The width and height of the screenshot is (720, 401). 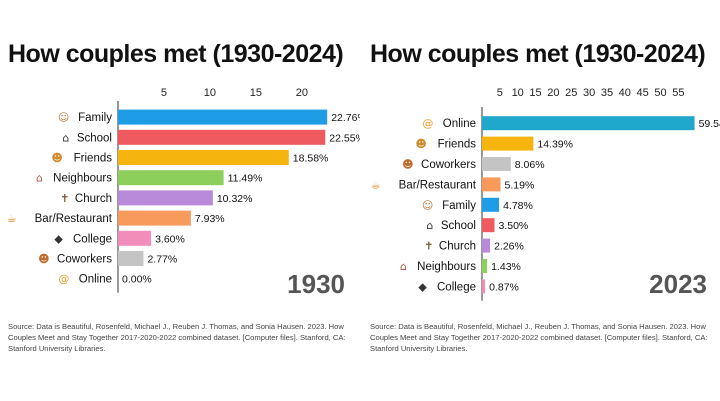 I want to click on x-tick-label: 35, so click(x=607, y=93).